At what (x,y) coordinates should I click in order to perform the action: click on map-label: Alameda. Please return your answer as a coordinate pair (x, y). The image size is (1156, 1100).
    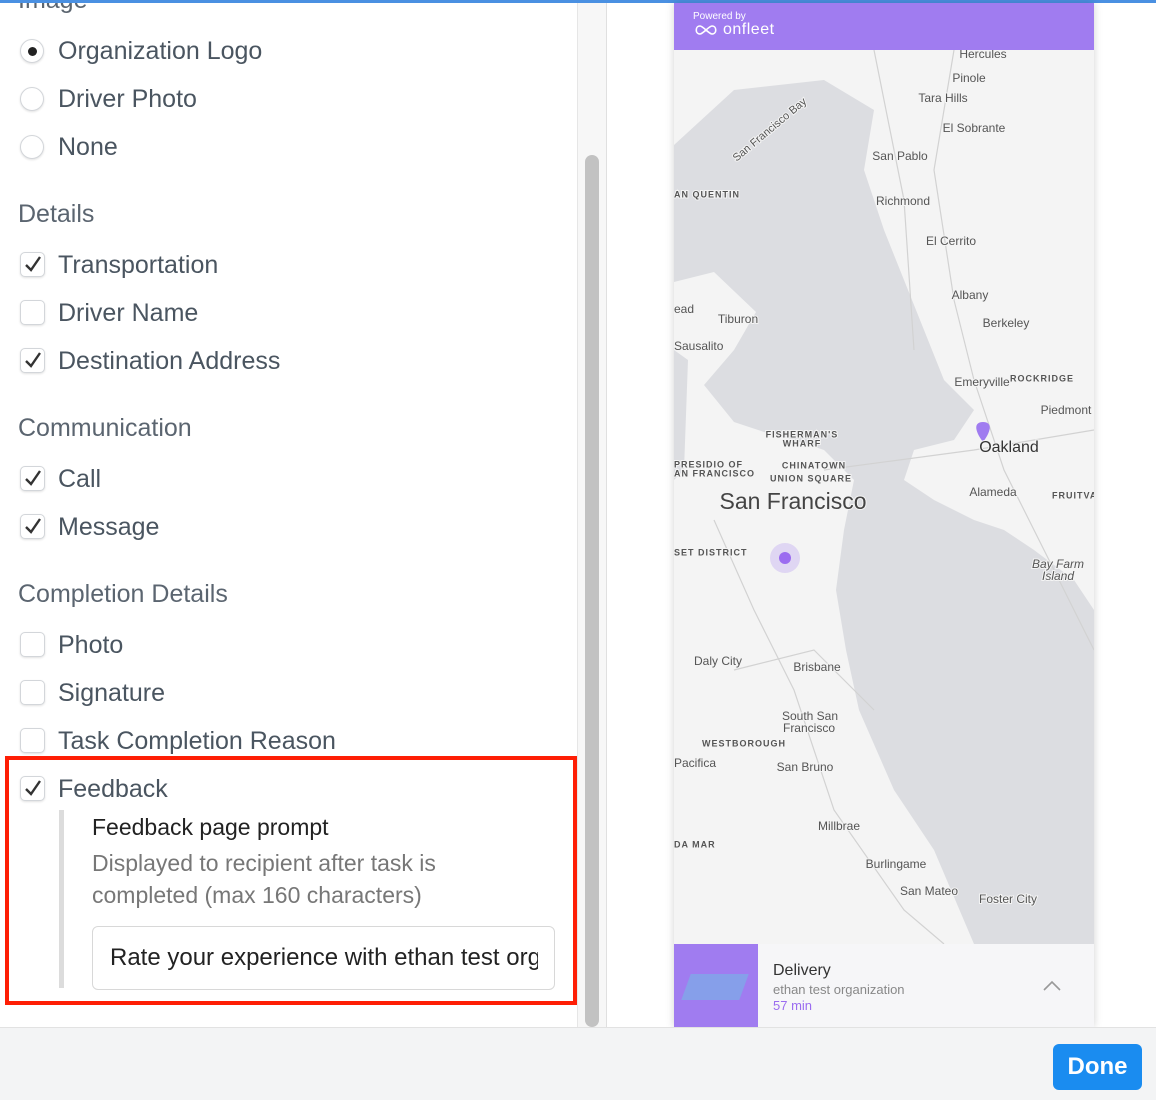
    Looking at the image, I should click on (993, 492).